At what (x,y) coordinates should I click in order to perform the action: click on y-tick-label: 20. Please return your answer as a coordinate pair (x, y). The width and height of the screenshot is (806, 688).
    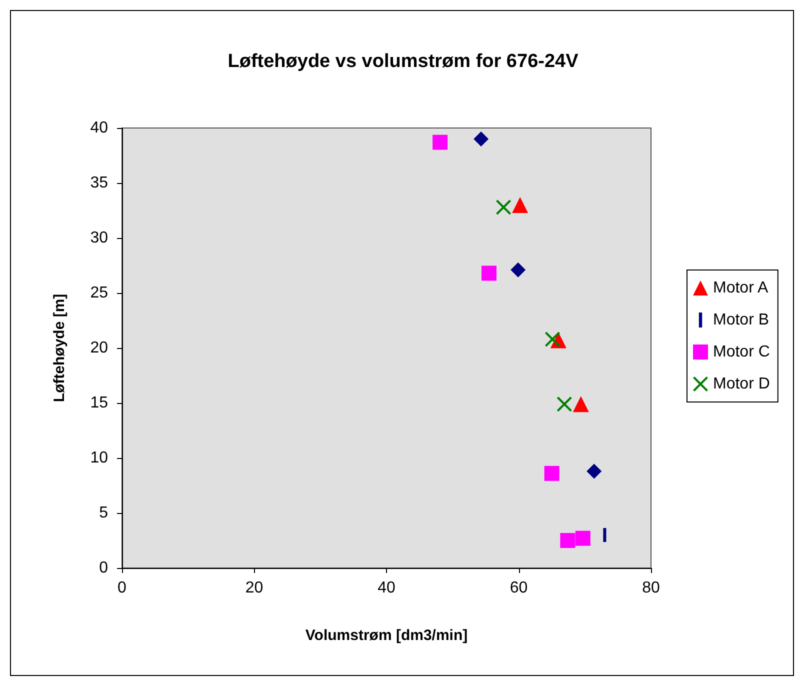
    Looking at the image, I should click on (99, 348).